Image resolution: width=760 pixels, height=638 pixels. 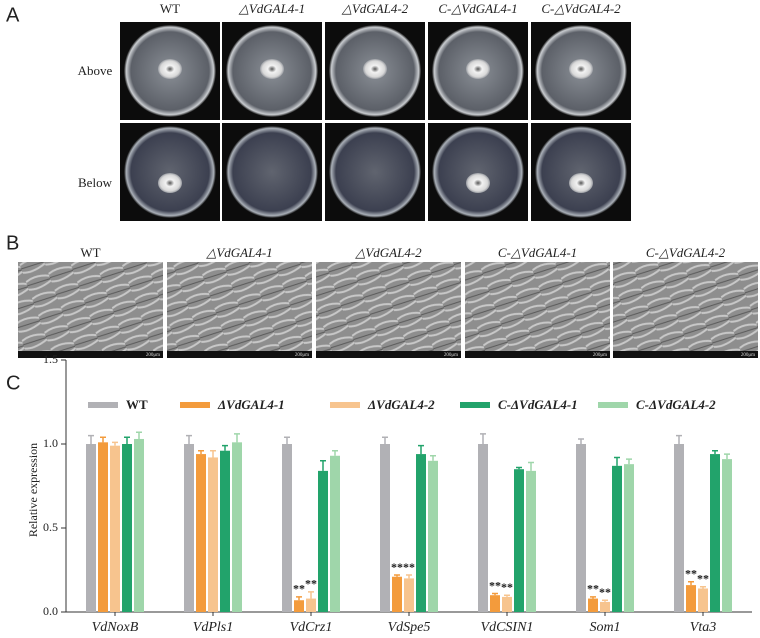 I want to click on legend-label: WT, so click(x=137, y=404).